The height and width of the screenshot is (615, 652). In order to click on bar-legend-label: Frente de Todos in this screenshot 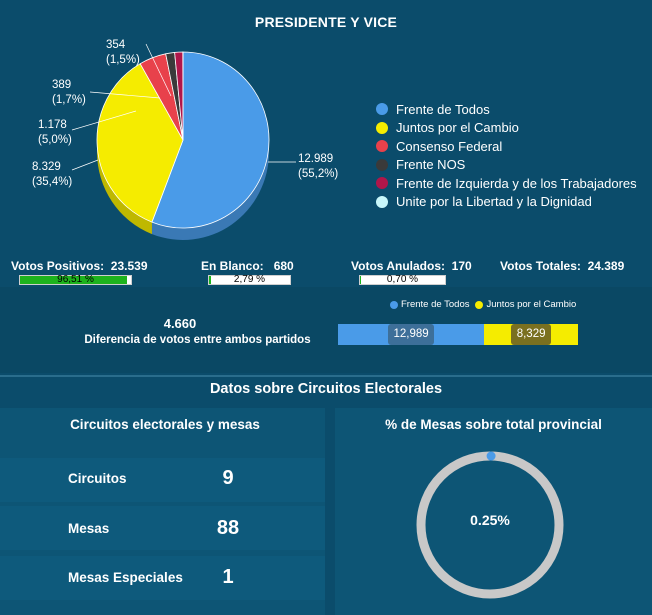, I will do `click(435, 304)`.